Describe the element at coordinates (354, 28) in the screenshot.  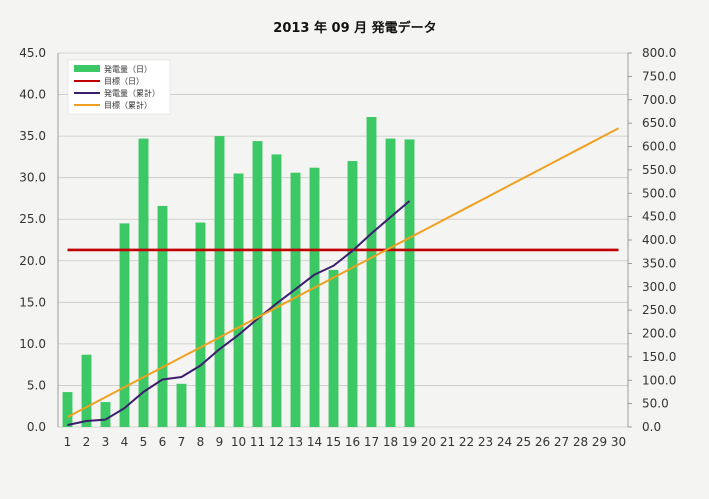
I see `chart-title: 2013 年 09 月 発電データ` at that location.